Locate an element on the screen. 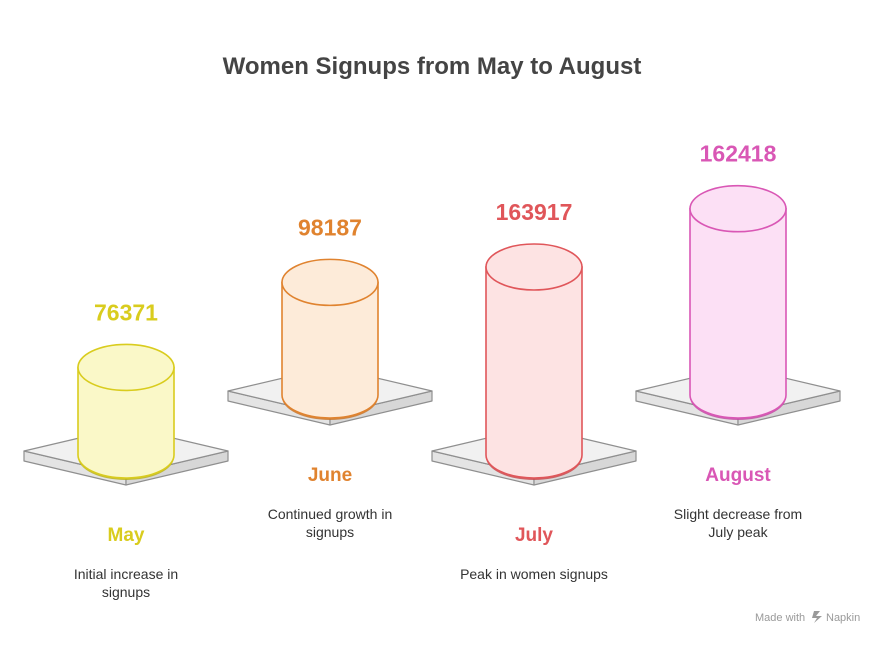 The height and width of the screenshot is (645, 888). napkin-logo-icon is located at coordinates (817, 617).